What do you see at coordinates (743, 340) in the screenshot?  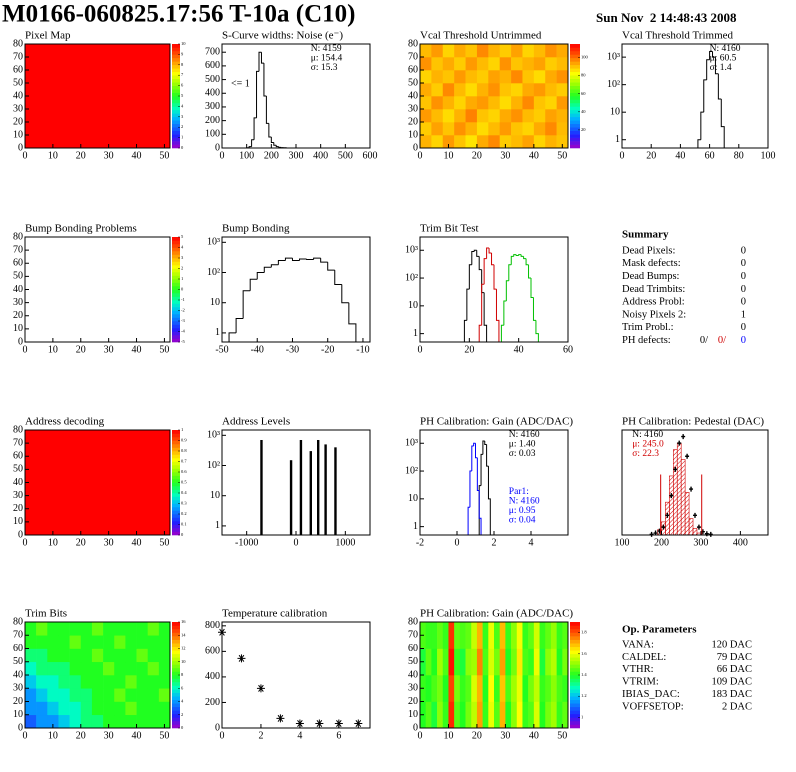 I see `summary-value: 0` at bounding box center [743, 340].